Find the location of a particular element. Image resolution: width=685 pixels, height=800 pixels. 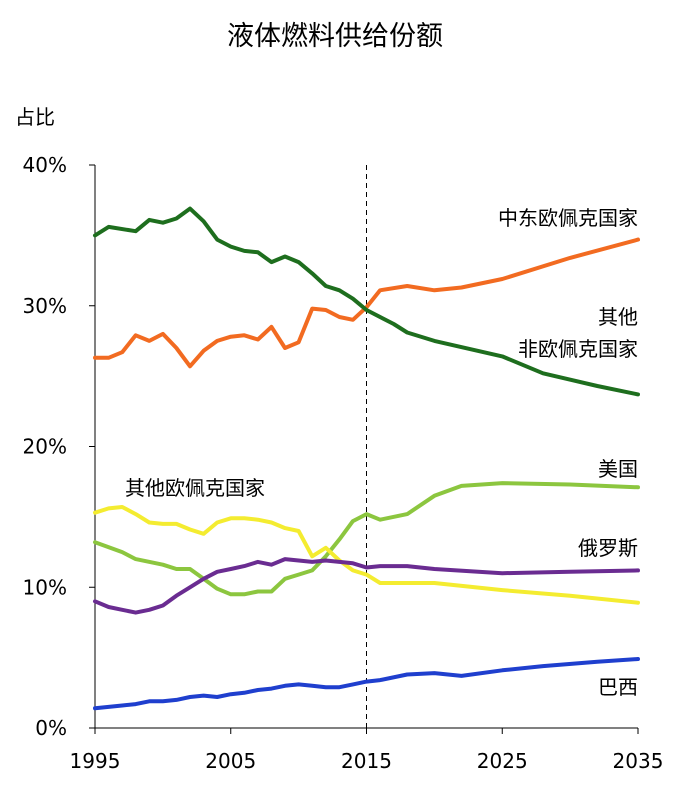

x-tick-label: 2005 is located at coordinates (230, 761).